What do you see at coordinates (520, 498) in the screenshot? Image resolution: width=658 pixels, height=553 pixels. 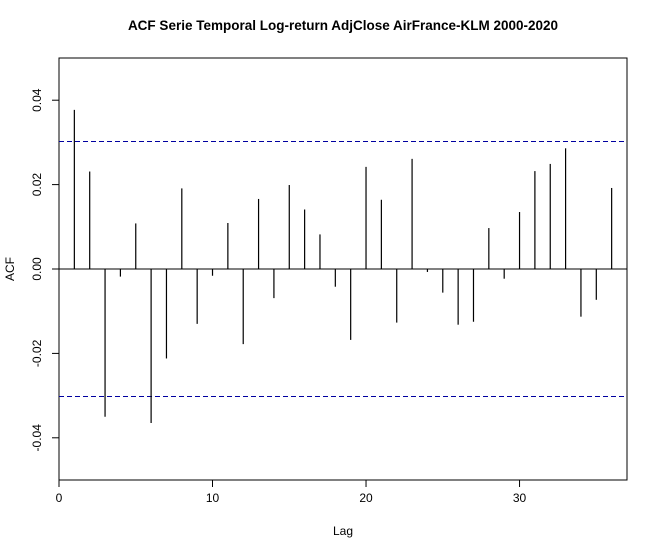 I see `x-tick-label: 30` at bounding box center [520, 498].